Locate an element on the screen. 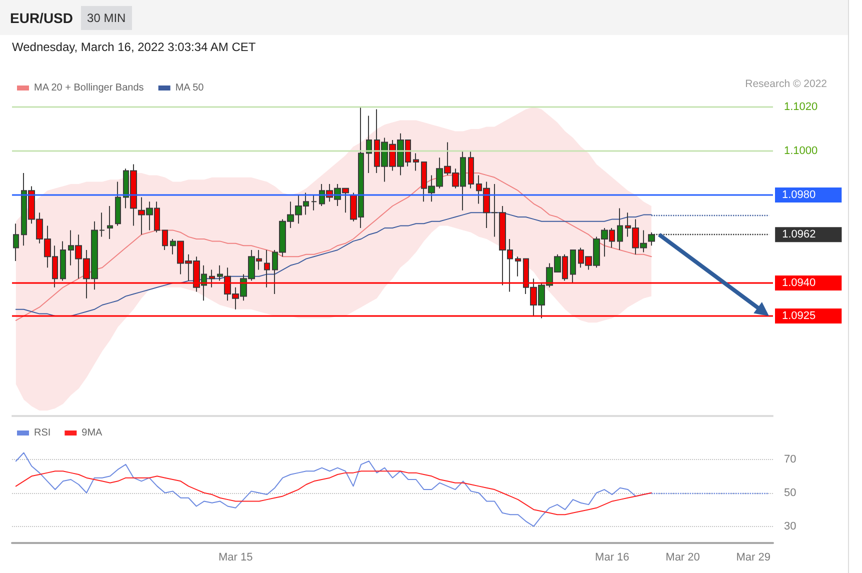  chart-title: EUR/USD is located at coordinates (42, 18).